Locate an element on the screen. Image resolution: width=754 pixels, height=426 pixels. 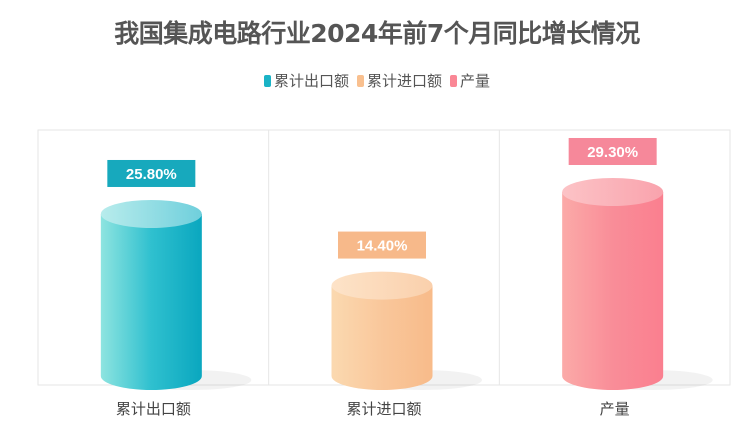
data-label: 29.30% is located at coordinates (612, 152).